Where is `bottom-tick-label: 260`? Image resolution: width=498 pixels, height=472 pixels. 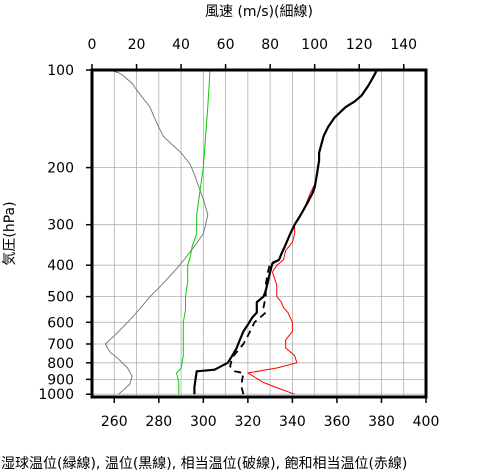 bottom-tick-label: 260 is located at coordinates (114, 422).